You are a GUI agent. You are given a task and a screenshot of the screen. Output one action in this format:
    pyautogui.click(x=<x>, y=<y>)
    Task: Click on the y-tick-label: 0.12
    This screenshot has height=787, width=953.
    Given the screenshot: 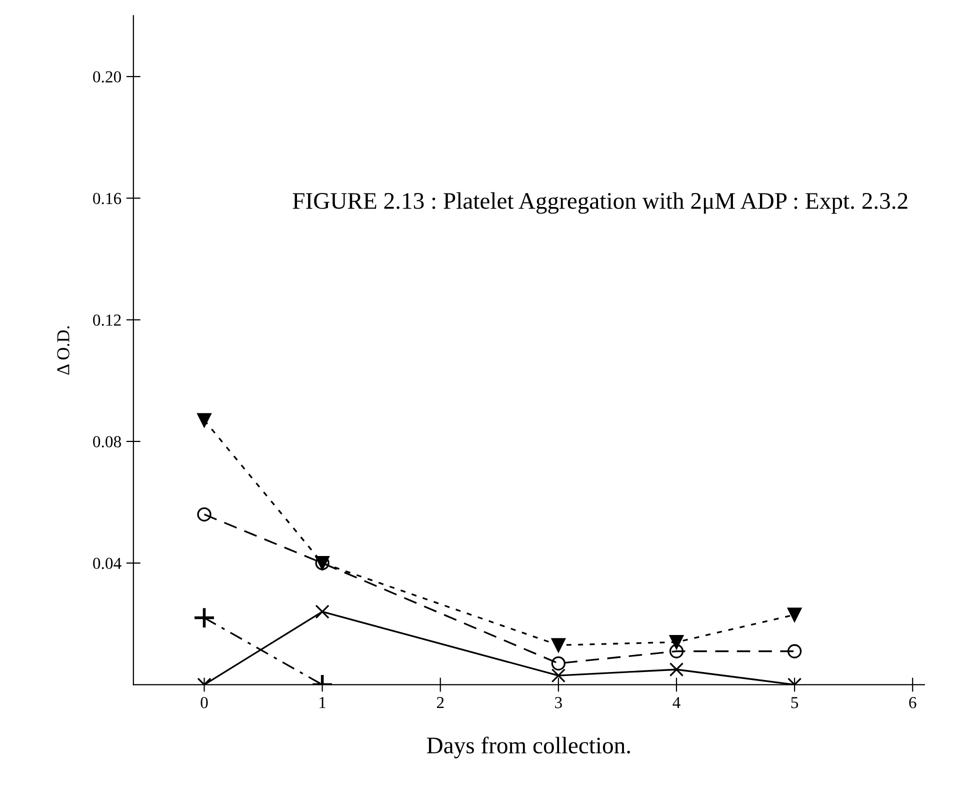 What is the action you would take?
    pyautogui.click(x=107, y=320)
    